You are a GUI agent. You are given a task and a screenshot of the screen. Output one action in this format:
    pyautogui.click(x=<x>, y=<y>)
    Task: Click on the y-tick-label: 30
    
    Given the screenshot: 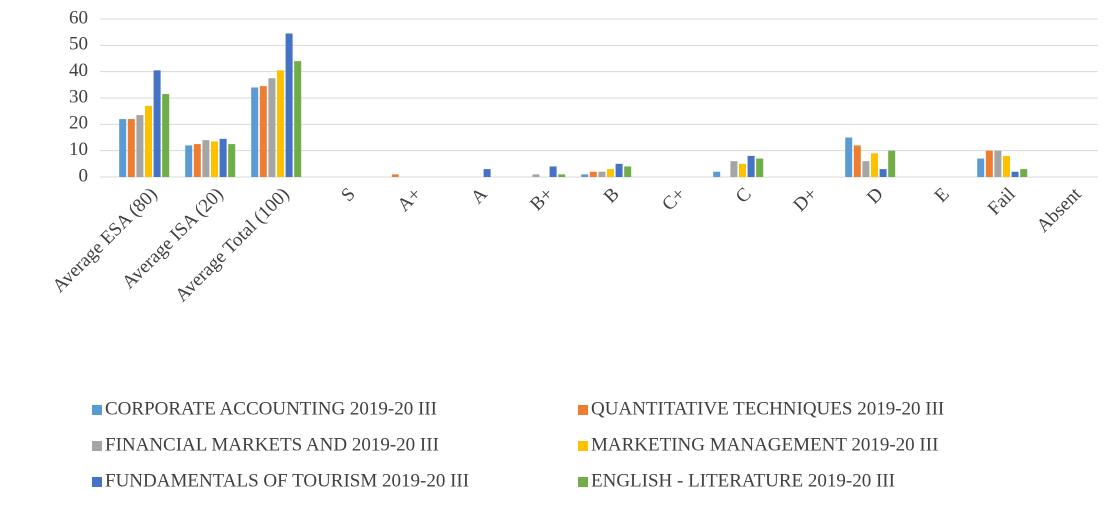 What is the action you would take?
    pyautogui.click(x=78, y=96)
    